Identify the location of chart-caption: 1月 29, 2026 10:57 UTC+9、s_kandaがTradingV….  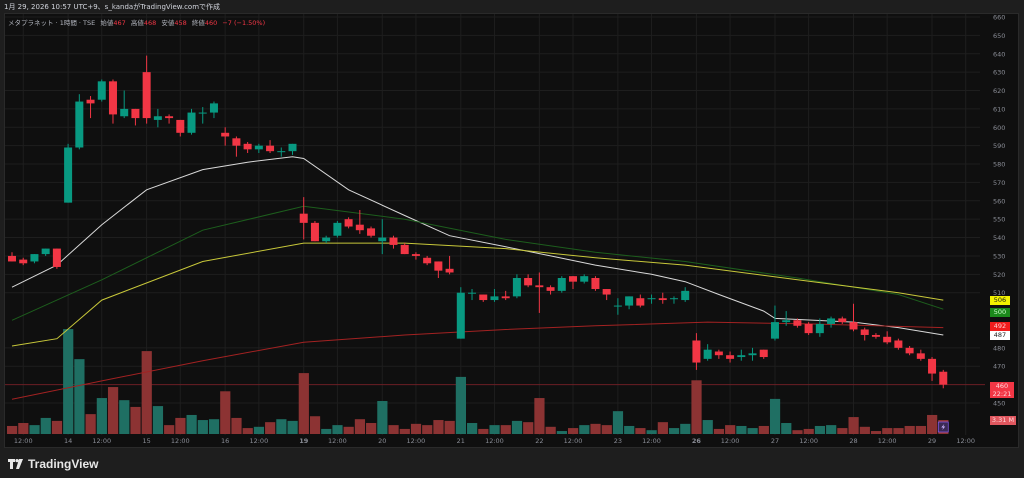
(112, 7).